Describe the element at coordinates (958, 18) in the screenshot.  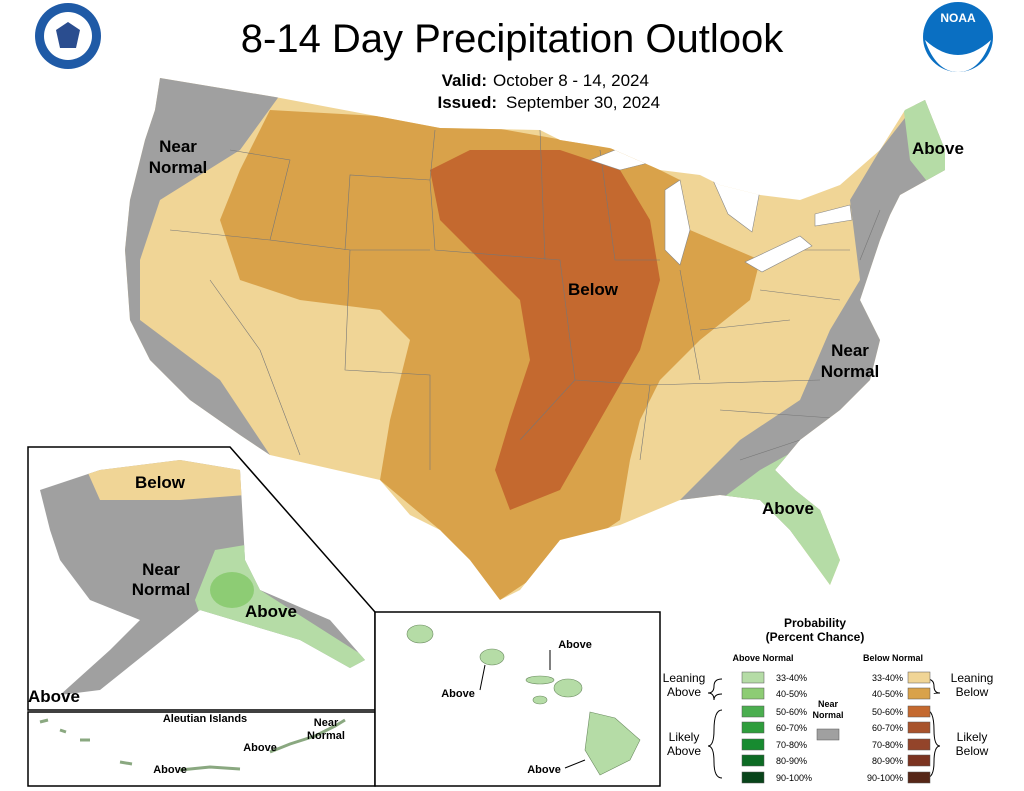
I see `noaa-text: NOAA` at that location.